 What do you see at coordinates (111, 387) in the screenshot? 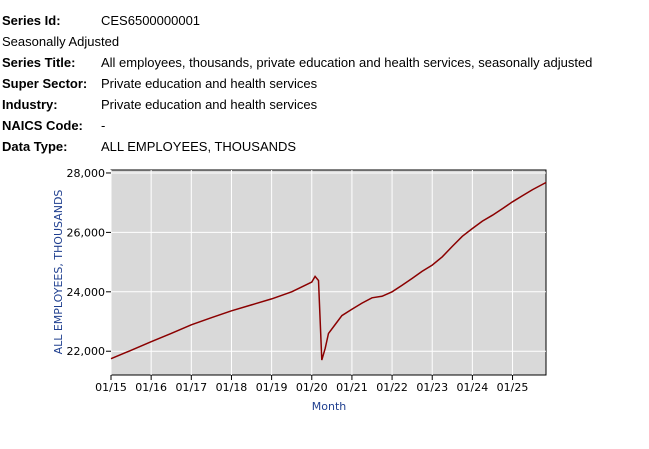
I see `x-tick-label: 01/15` at bounding box center [111, 387].